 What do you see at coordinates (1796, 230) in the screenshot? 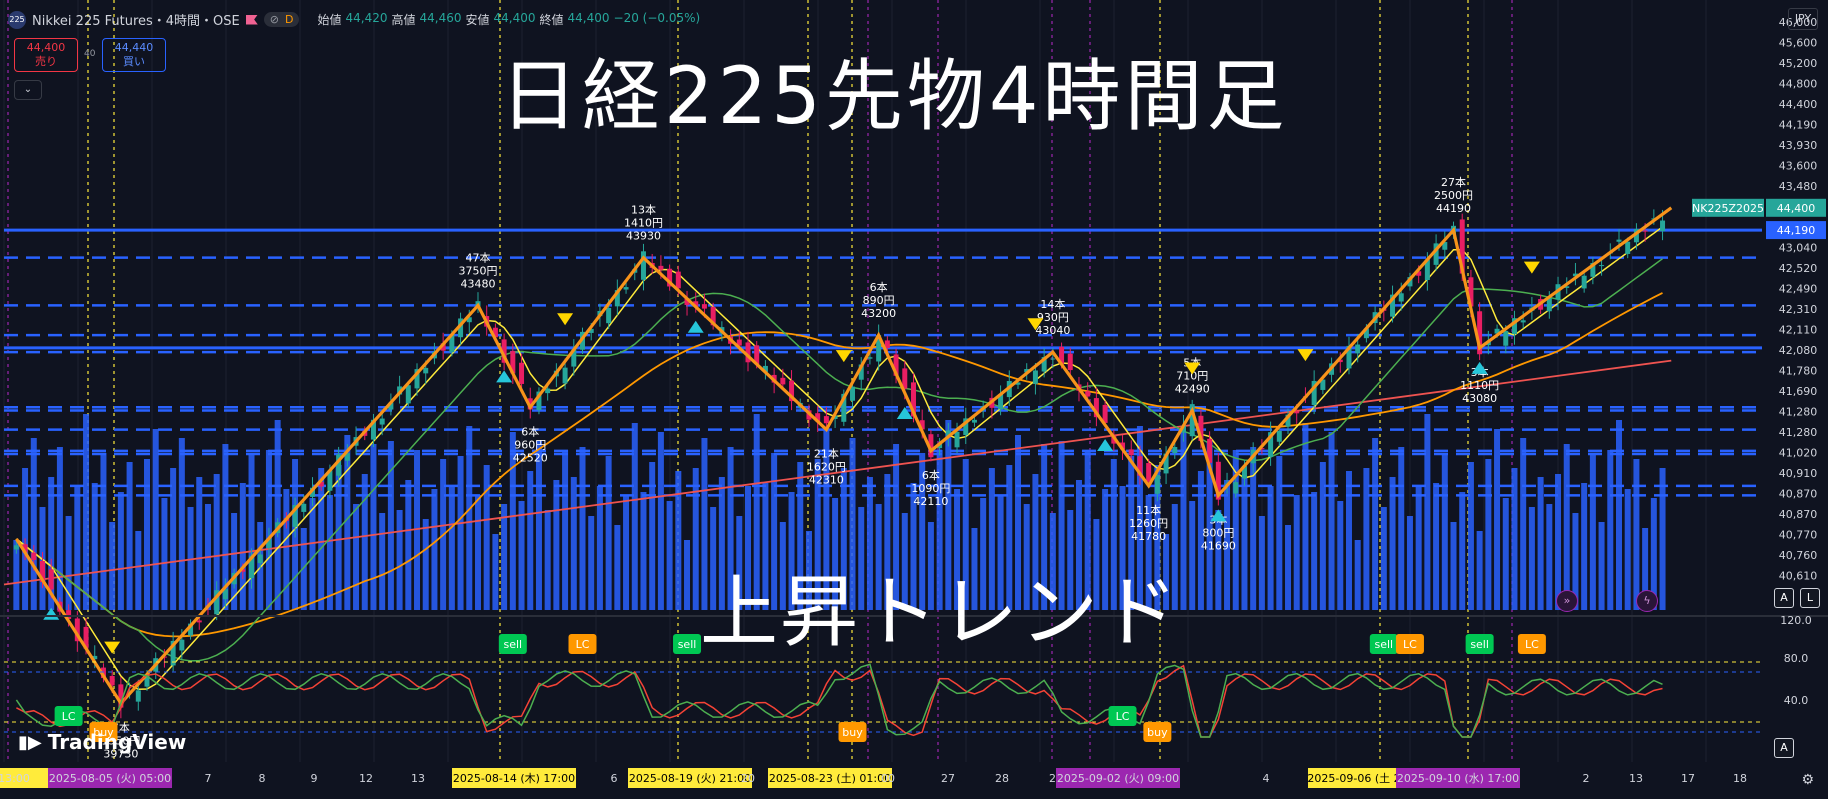
I see `level-badge-text: 44,190` at bounding box center [1796, 230].